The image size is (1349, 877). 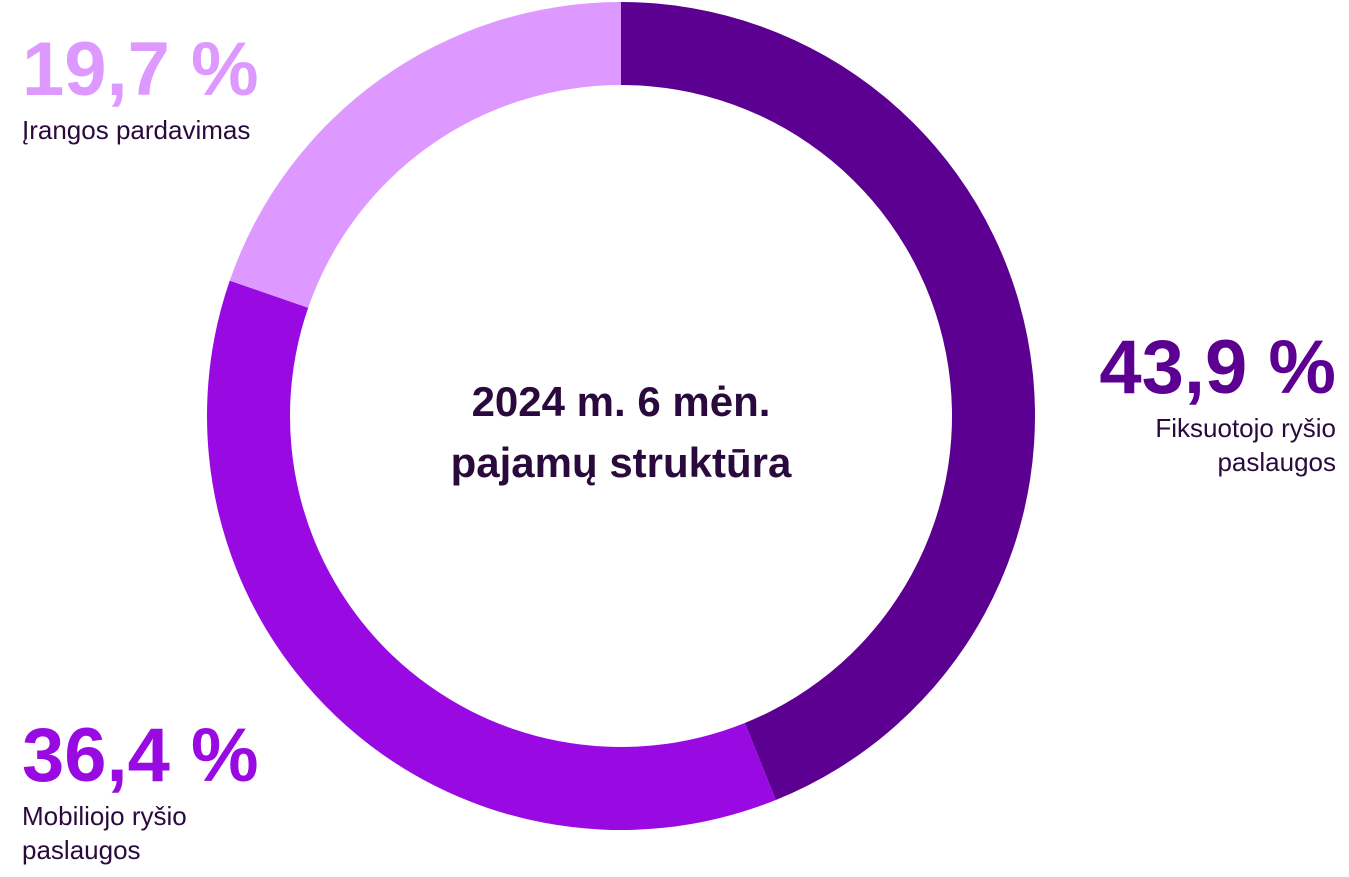 I want to click on segment-label: 19,7 % Įrangos pardavimas, so click(x=182, y=90).